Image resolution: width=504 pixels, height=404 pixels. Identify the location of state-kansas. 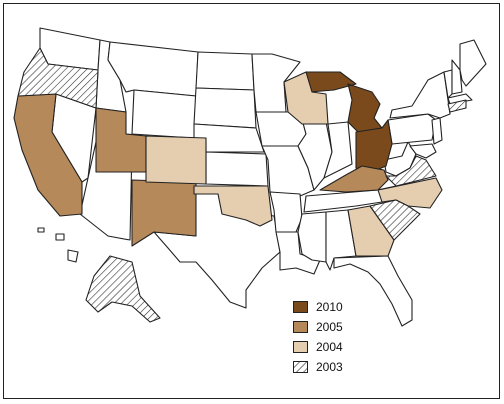
(237, 169).